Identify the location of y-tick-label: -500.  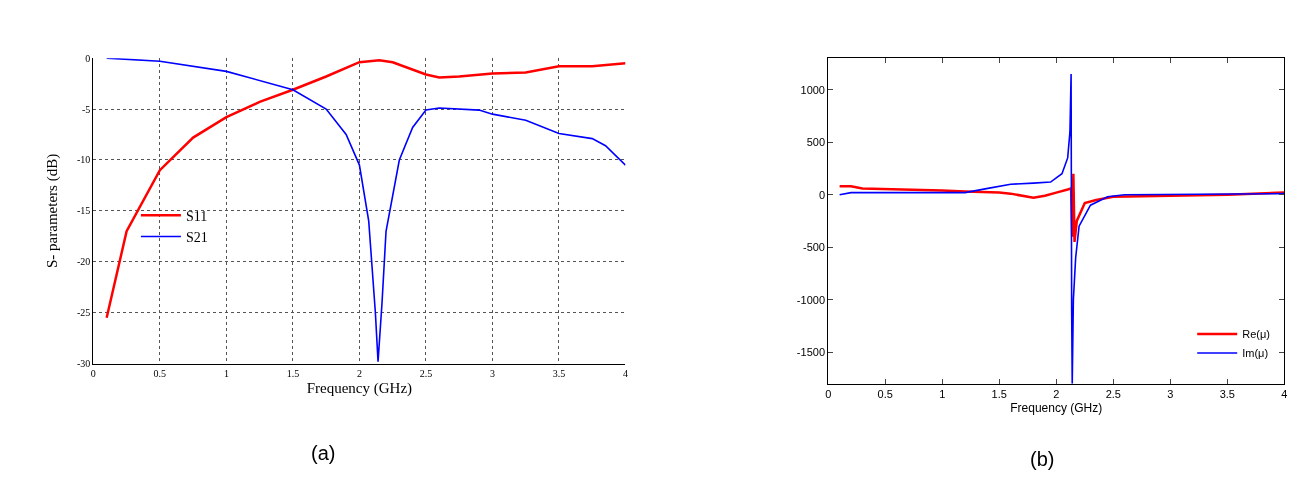
(814, 247).